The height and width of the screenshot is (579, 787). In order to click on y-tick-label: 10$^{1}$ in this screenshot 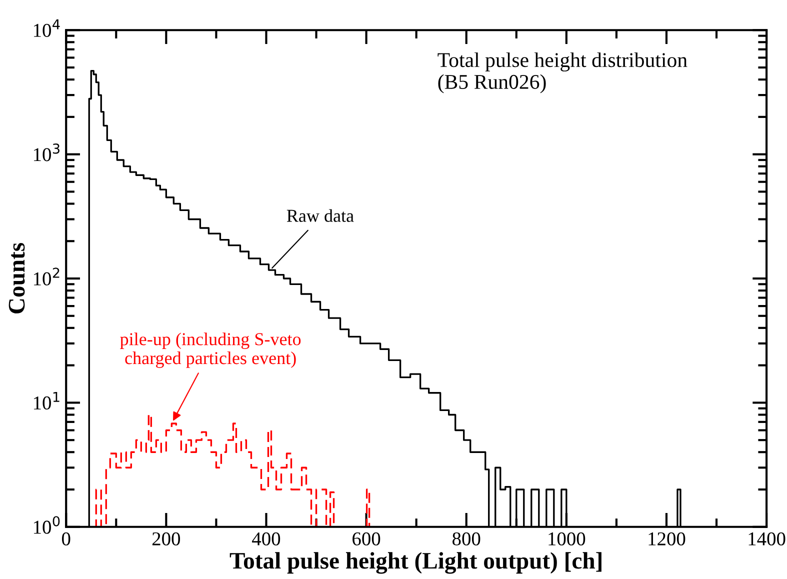, I will do `click(47, 401)`.